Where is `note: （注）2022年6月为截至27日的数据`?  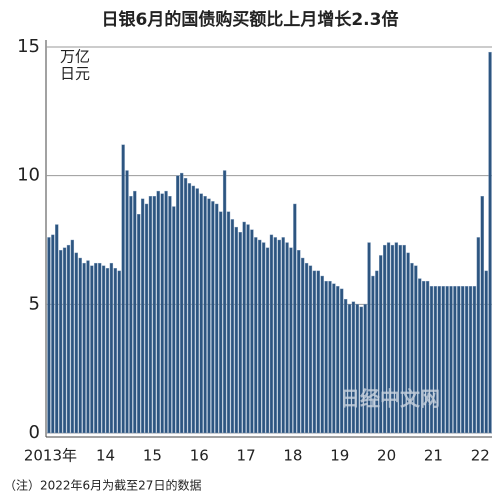 note: （注）2022年6月为截至27日的数据 is located at coordinates (102, 485).